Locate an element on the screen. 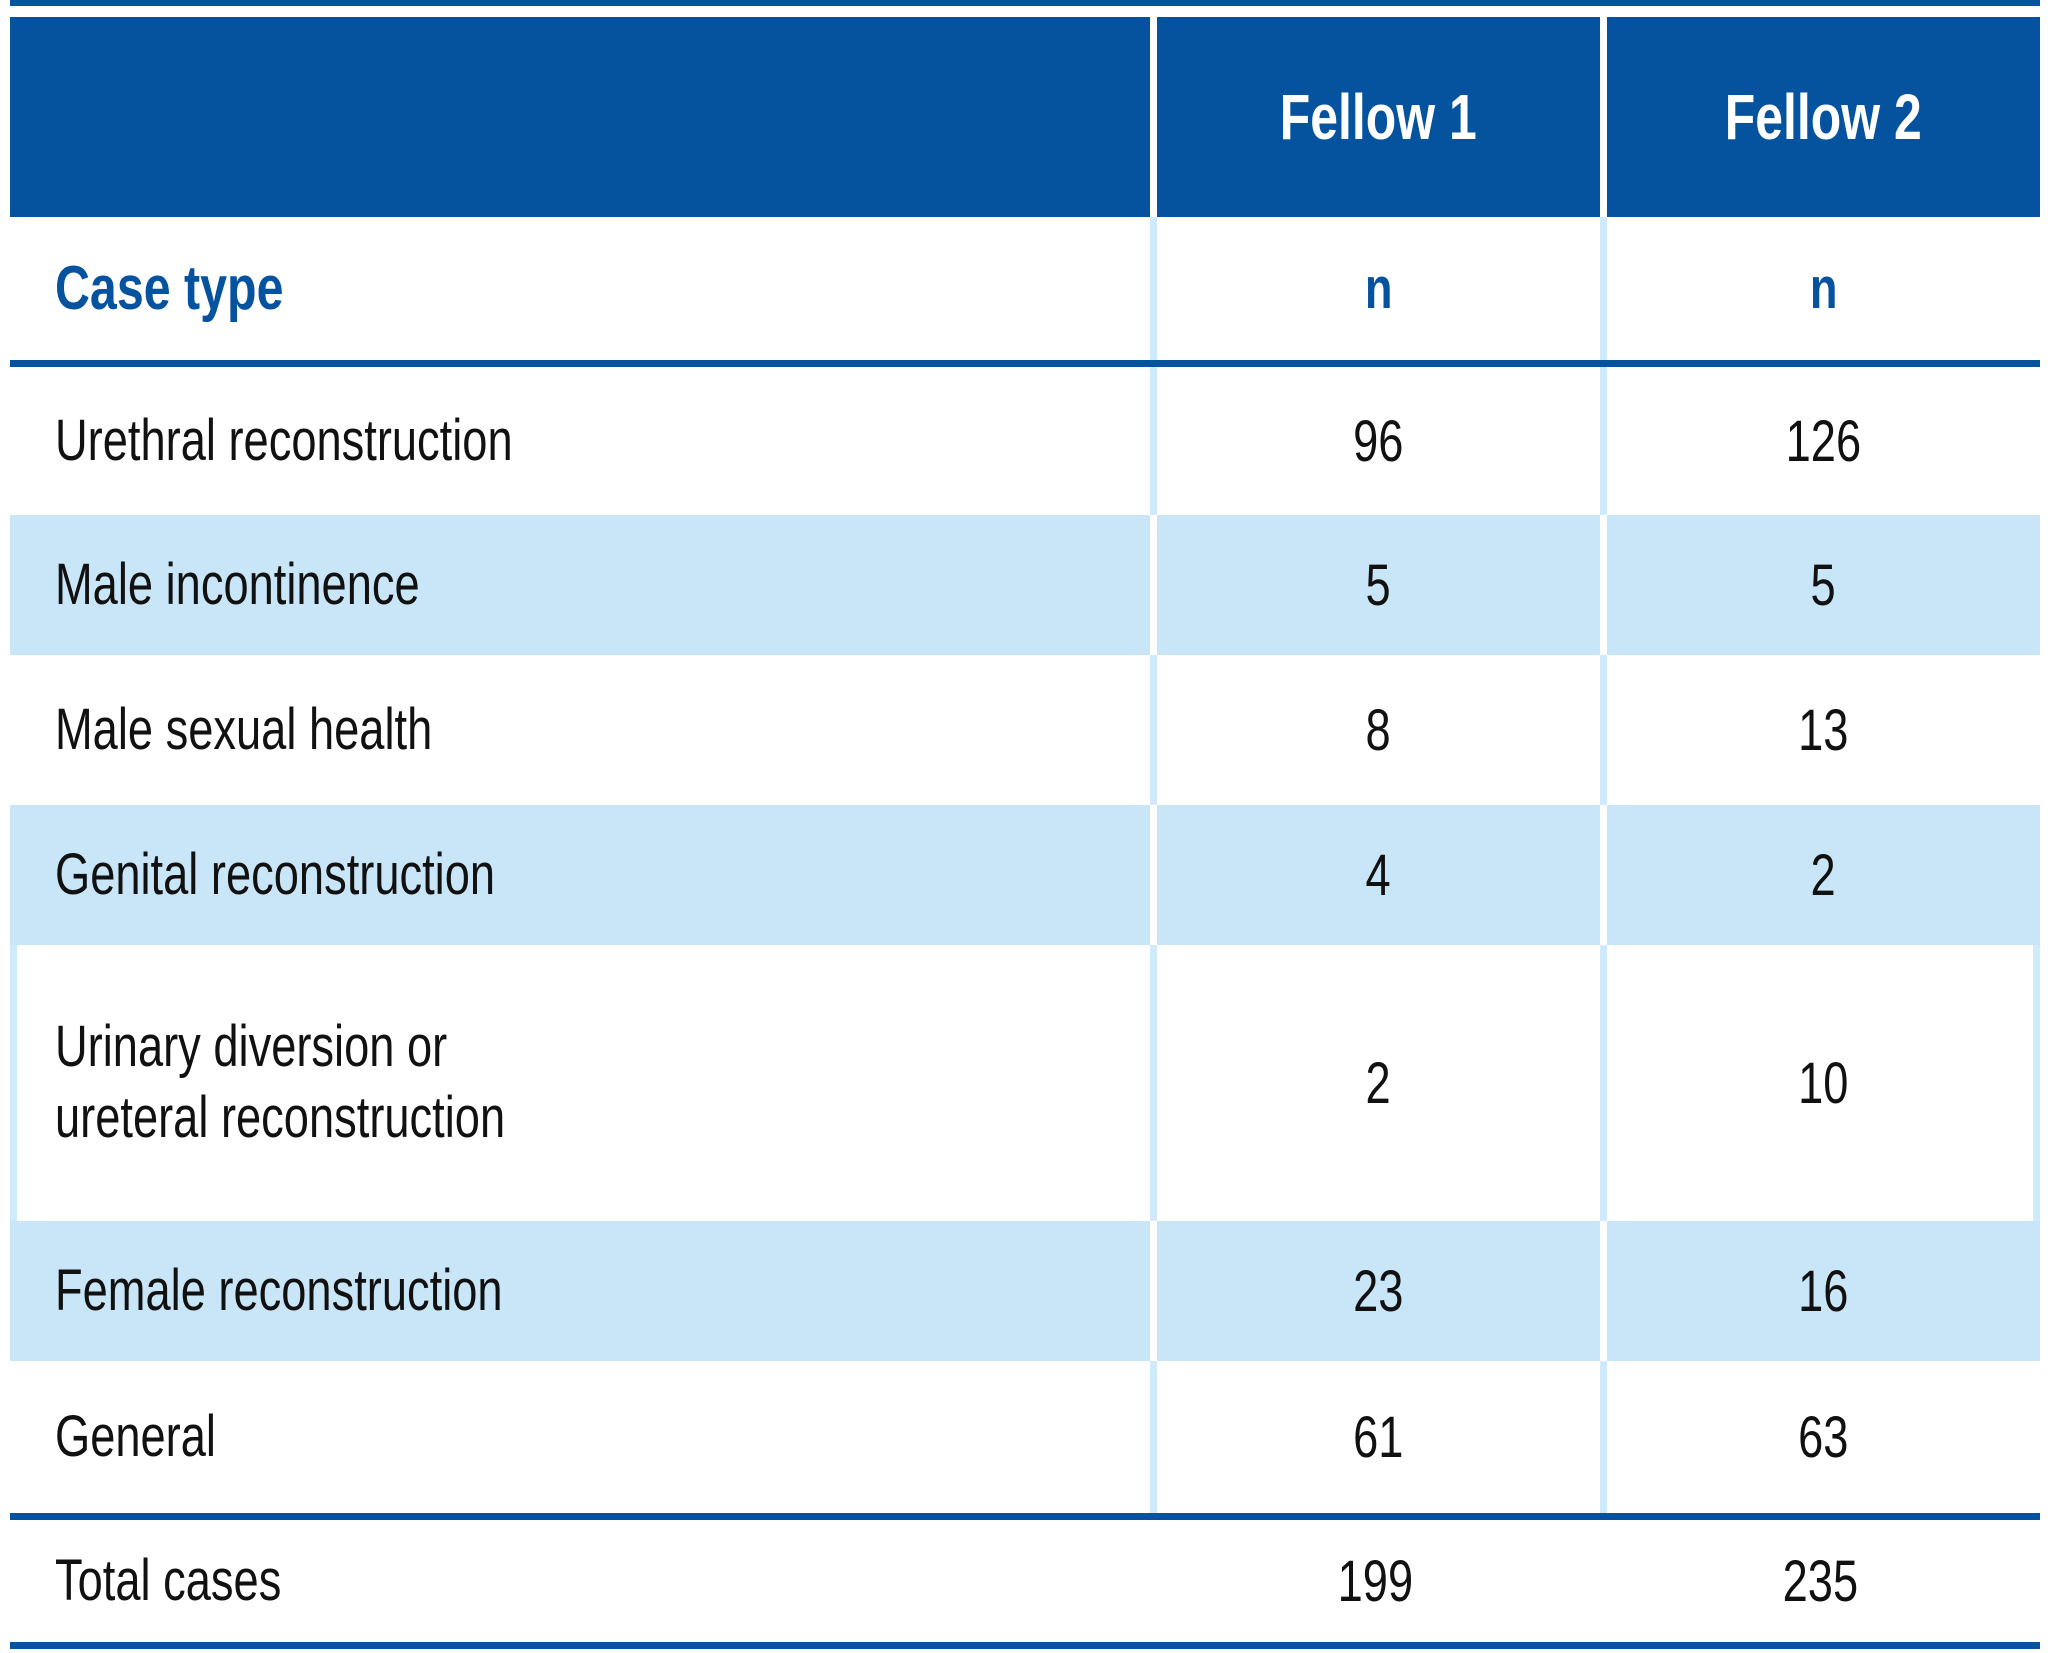 The width and height of the screenshot is (2054, 1653). n-label-fellow1: n is located at coordinates (1378, 288).